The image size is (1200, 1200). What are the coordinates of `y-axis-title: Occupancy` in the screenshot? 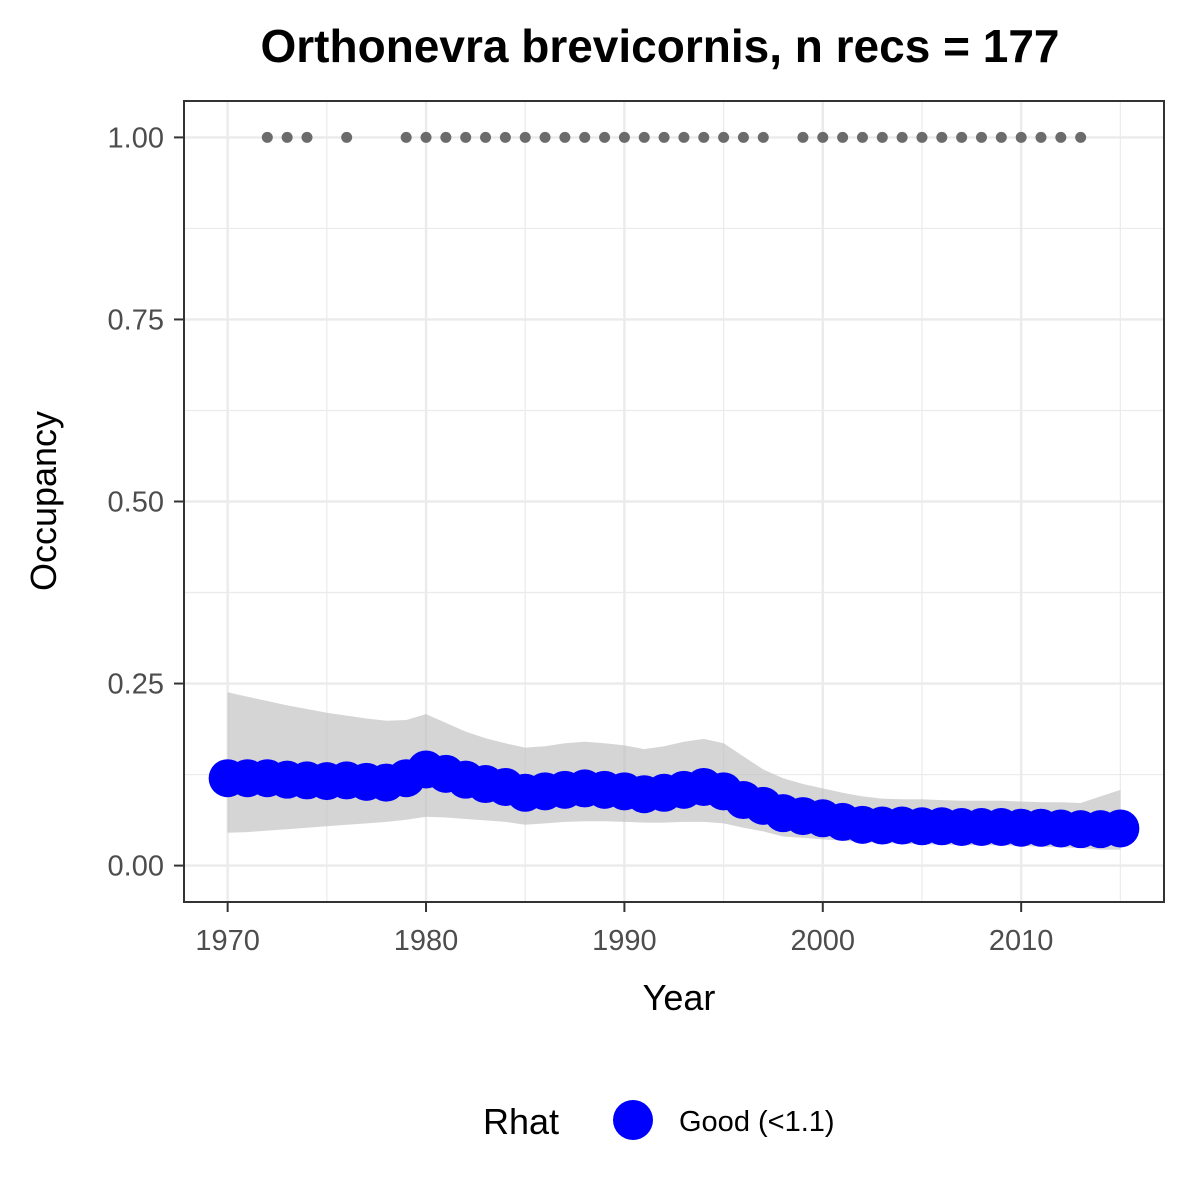 It's located at (43, 501).